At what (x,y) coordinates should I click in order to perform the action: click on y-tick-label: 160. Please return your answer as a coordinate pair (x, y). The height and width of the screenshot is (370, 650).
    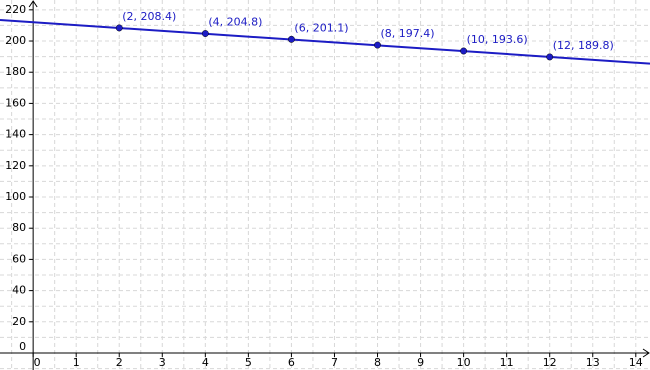
    Looking at the image, I should click on (15, 102).